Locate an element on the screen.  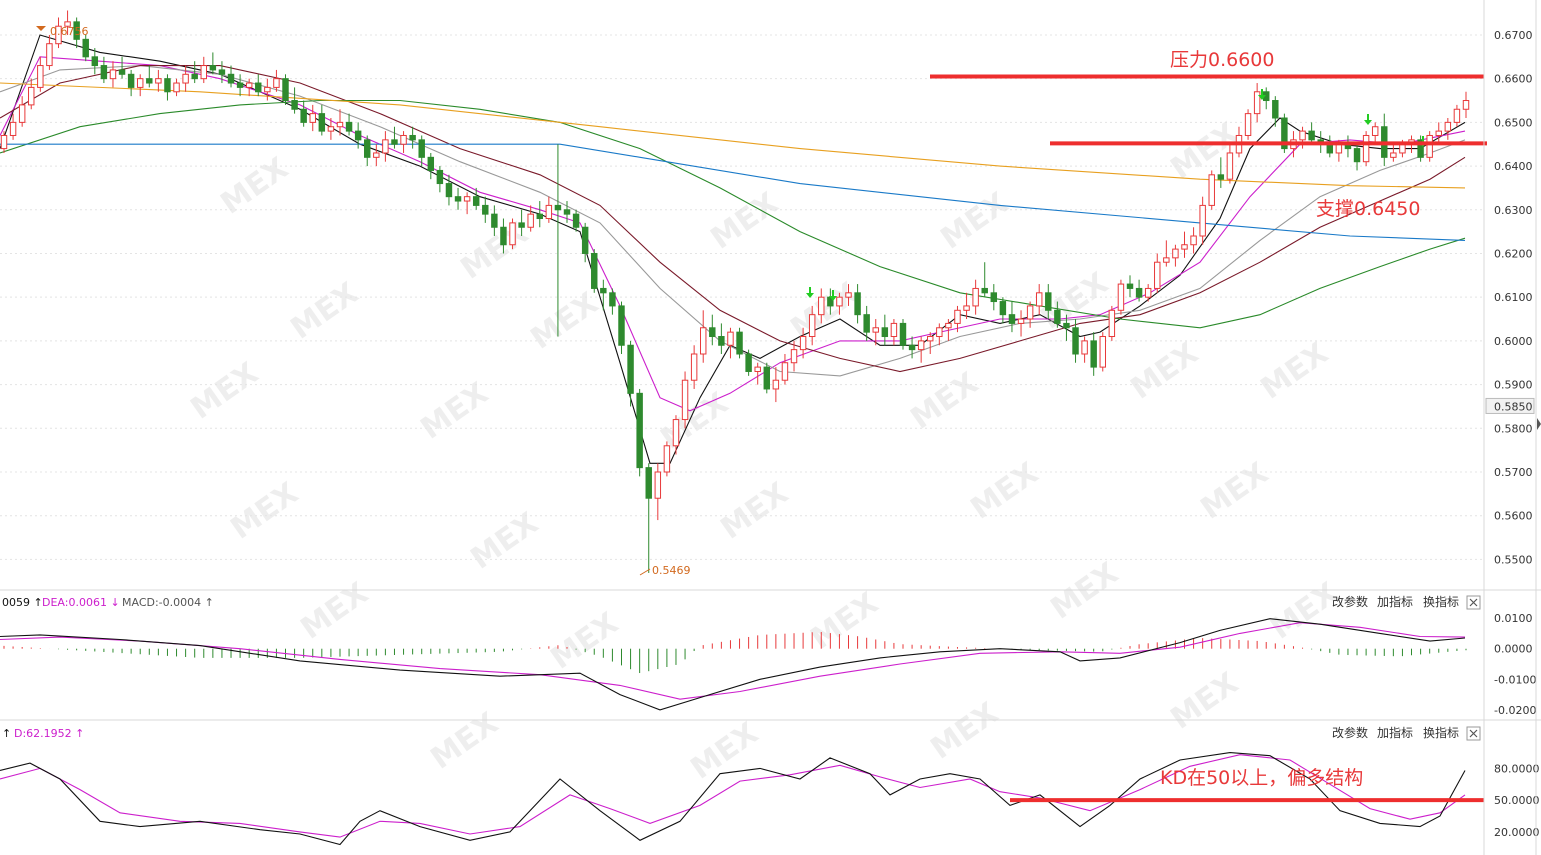
high-marker: 0.6756 is located at coordinates (62, 31).